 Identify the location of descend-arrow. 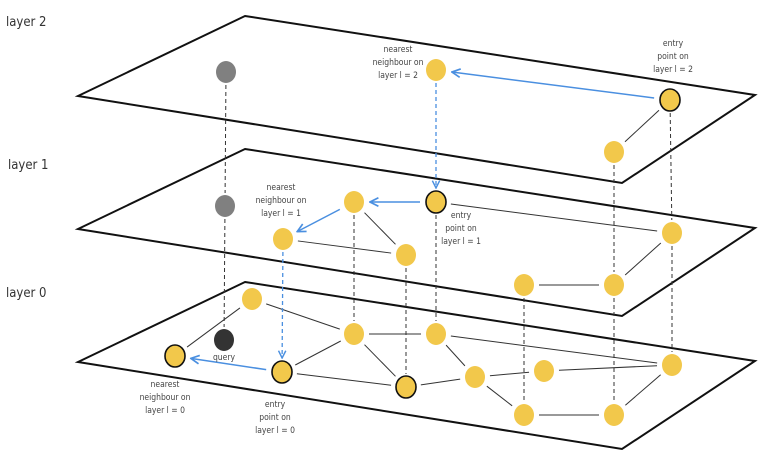
(282, 304).